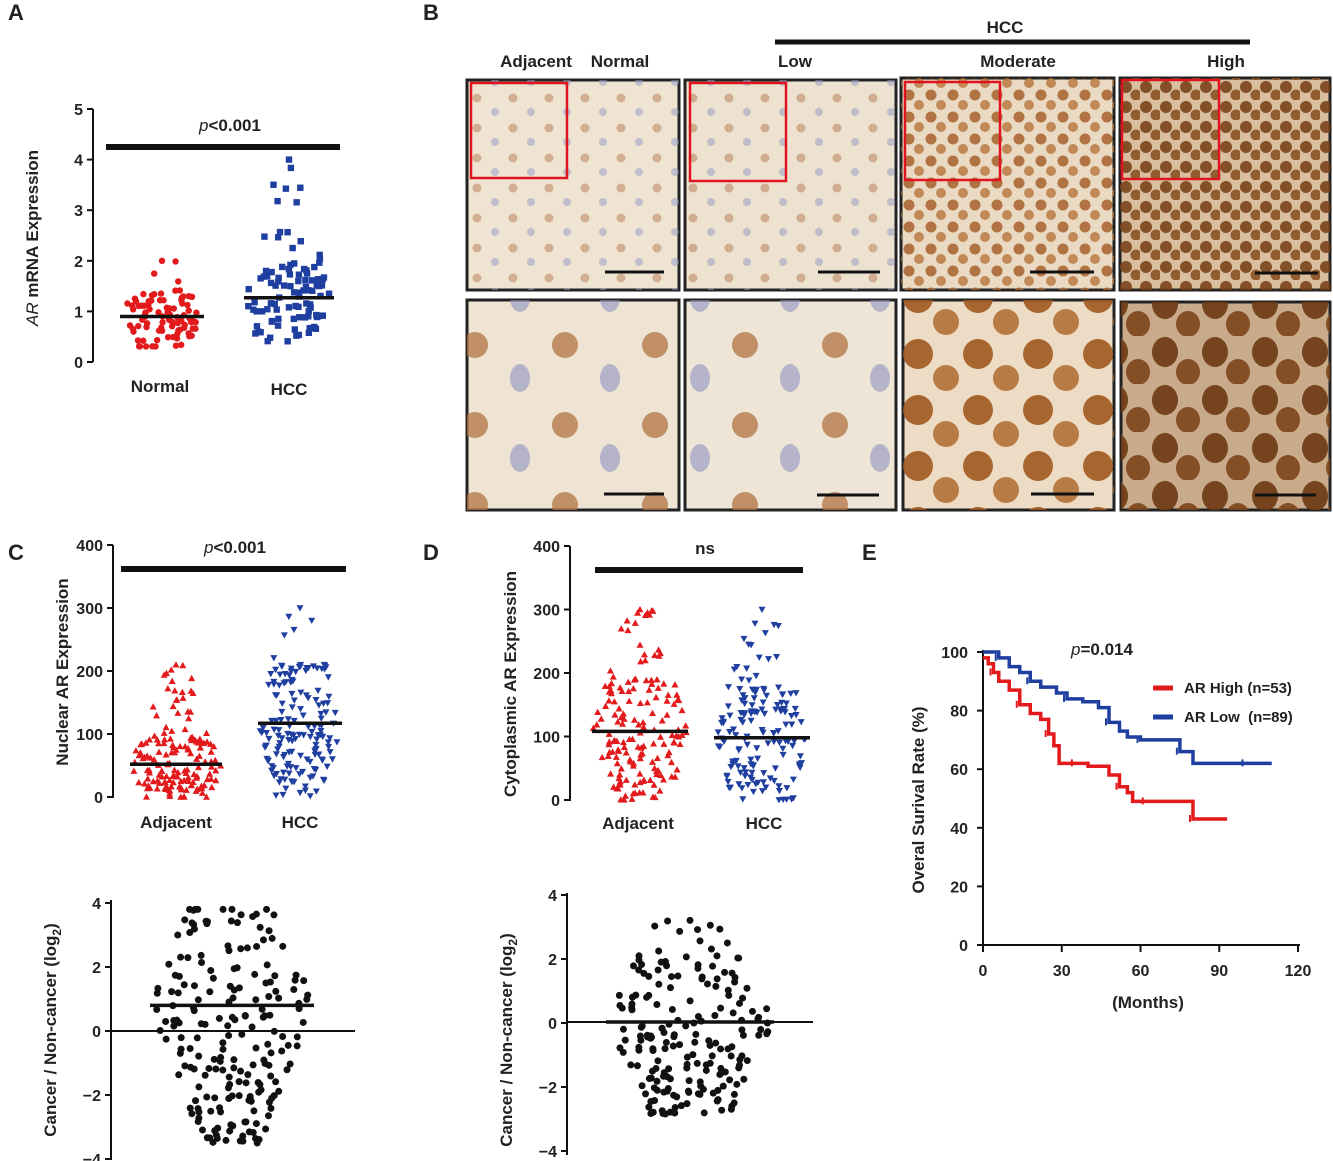  Describe the element at coordinates (78, 363) in the screenshot. I see `panel-a-ytick-tick-label: 0` at that location.